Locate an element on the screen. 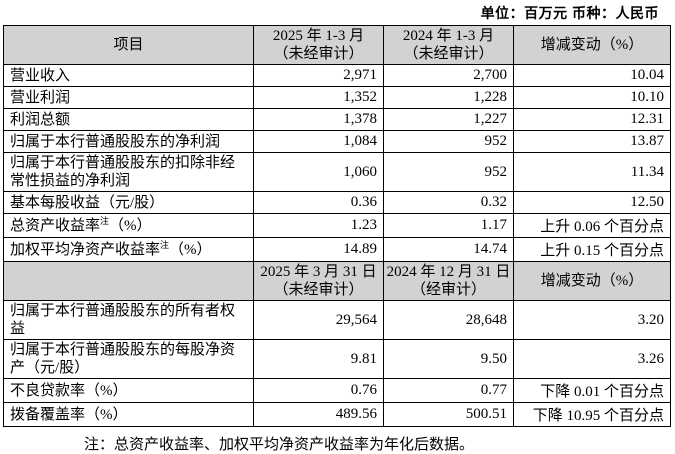 Image resolution: width=675 pixels, height=454 pixels. cell-value: 2,700 is located at coordinates (448, 75).